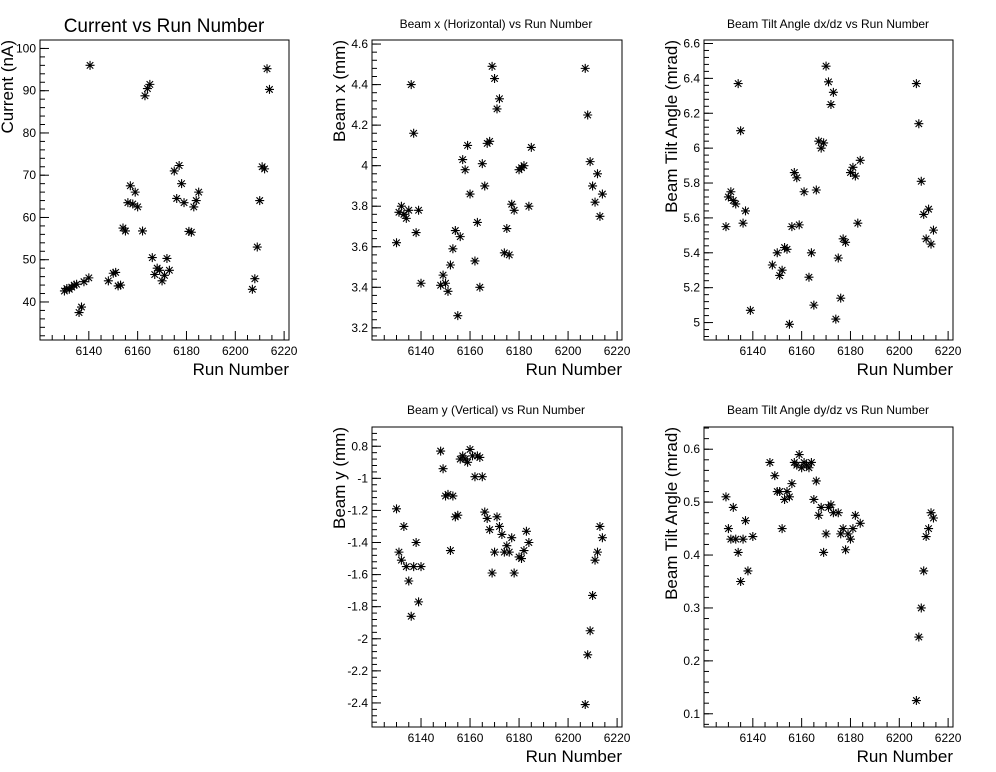 The width and height of the screenshot is (996, 772). What do you see at coordinates (568, 738) in the screenshot?
I see `x-tick-label: 6200` at bounding box center [568, 738].